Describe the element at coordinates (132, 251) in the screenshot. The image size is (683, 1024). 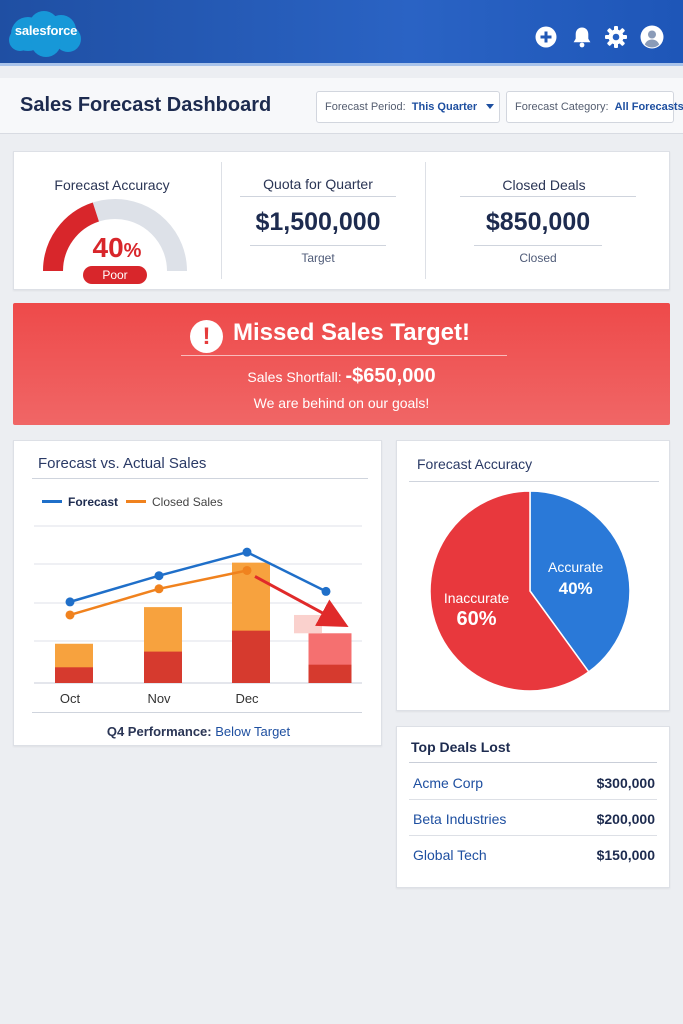
I see `accuracy-unit: %` at that location.